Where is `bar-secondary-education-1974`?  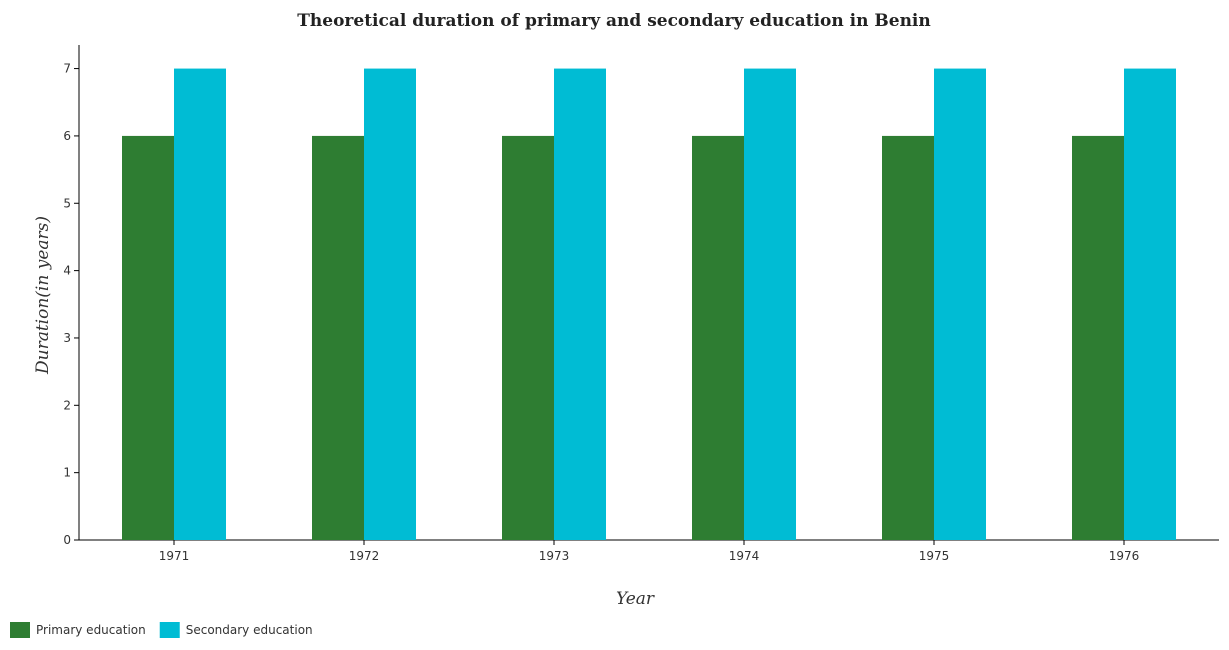
bar-secondary-education-1974 is located at coordinates (770, 304).